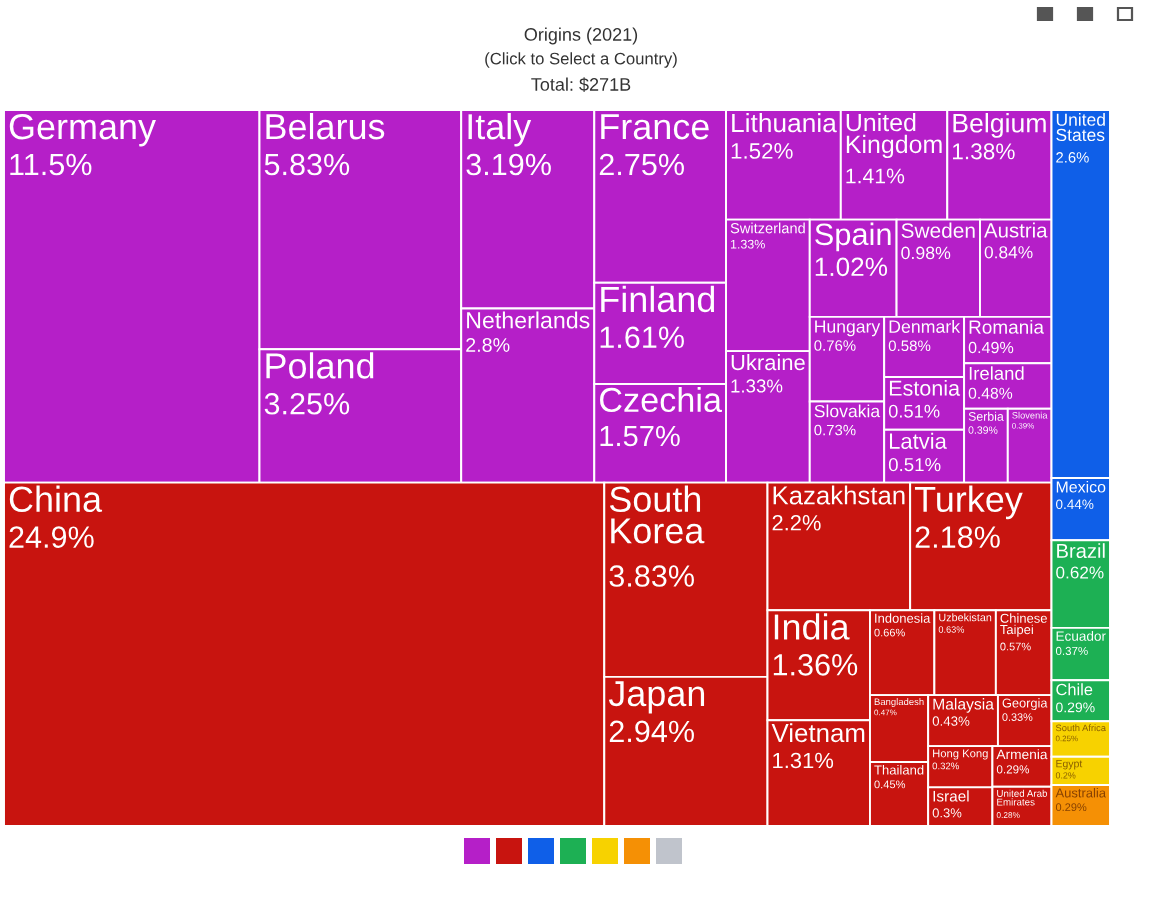 The width and height of the screenshot is (1162, 898). I want to click on category-label: Austria, so click(1016, 230).